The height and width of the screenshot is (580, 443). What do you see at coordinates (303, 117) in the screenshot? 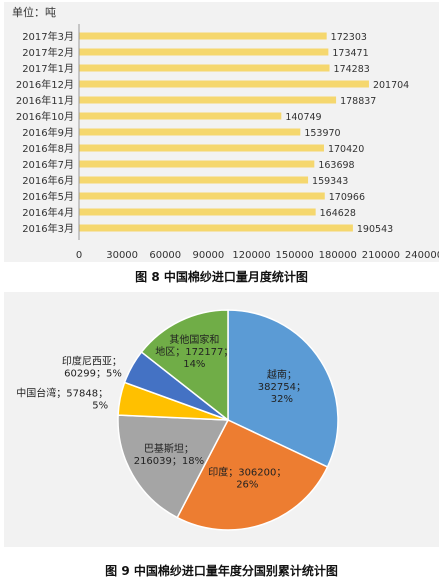
I see `bar-value-label: 140749` at bounding box center [303, 117].